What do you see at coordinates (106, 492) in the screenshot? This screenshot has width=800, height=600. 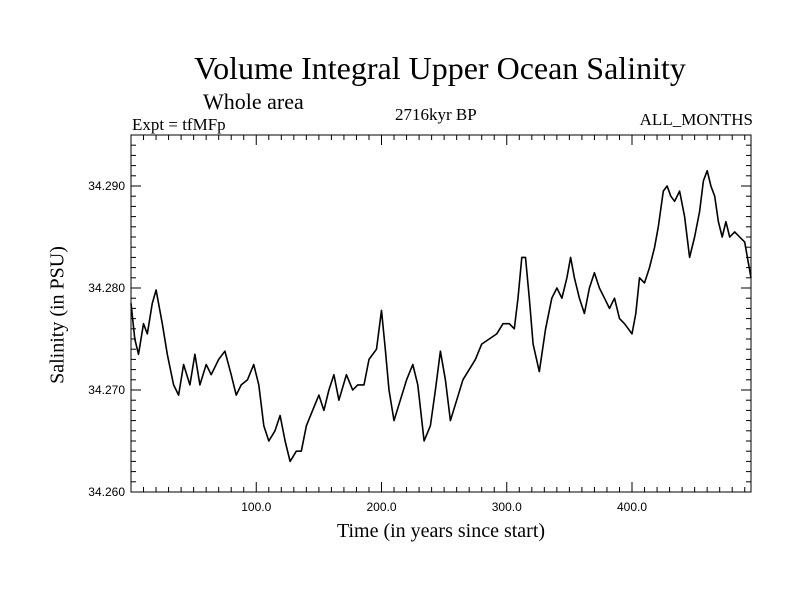 I see `y-tick-label: 34.260` at bounding box center [106, 492].